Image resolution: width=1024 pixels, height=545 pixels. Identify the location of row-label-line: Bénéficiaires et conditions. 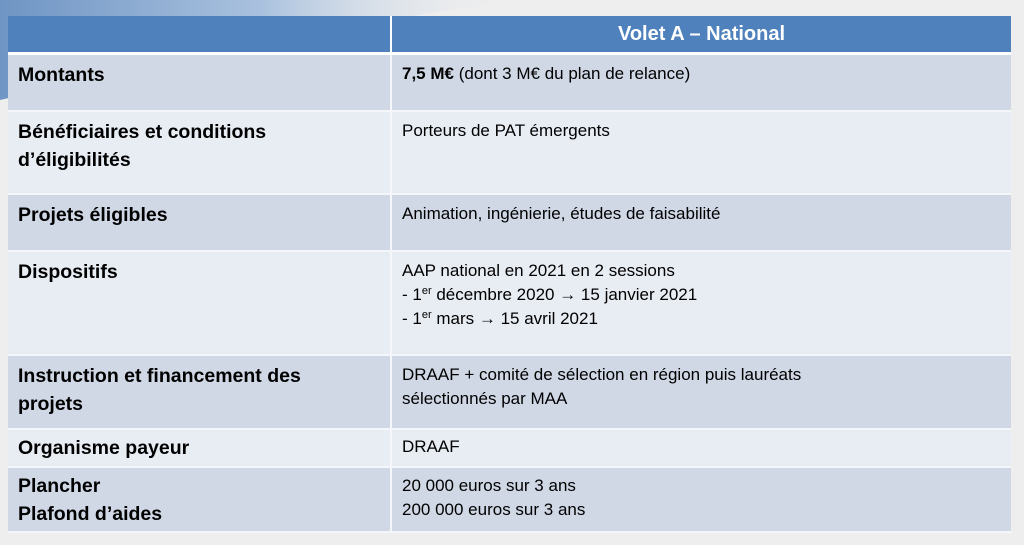
(142, 131).